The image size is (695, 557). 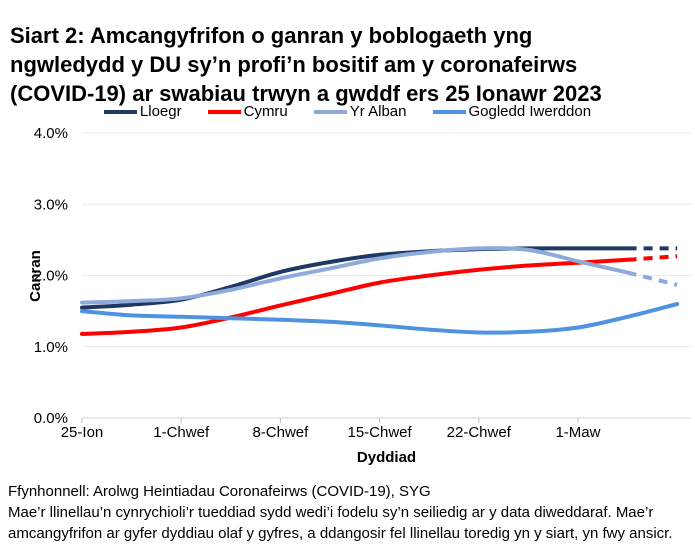 I want to click on y-tick-label: 2.0%, so click(x=51, y=276).